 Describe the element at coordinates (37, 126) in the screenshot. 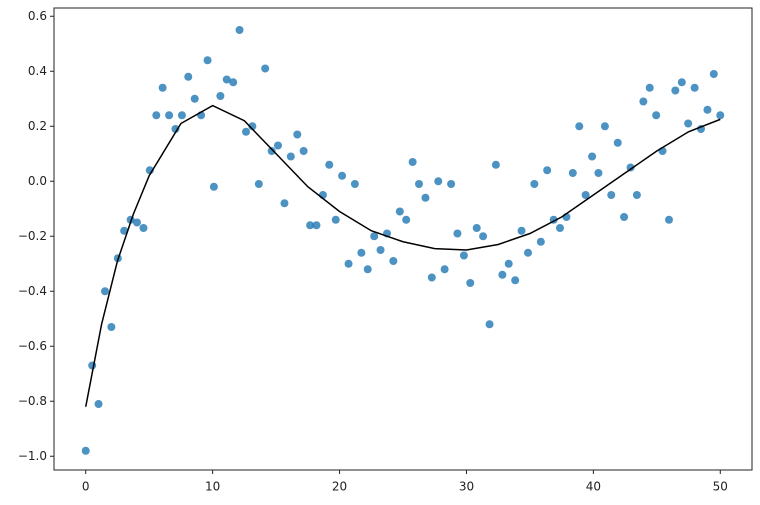

I see `y-tick-label: 0.2` at that location.